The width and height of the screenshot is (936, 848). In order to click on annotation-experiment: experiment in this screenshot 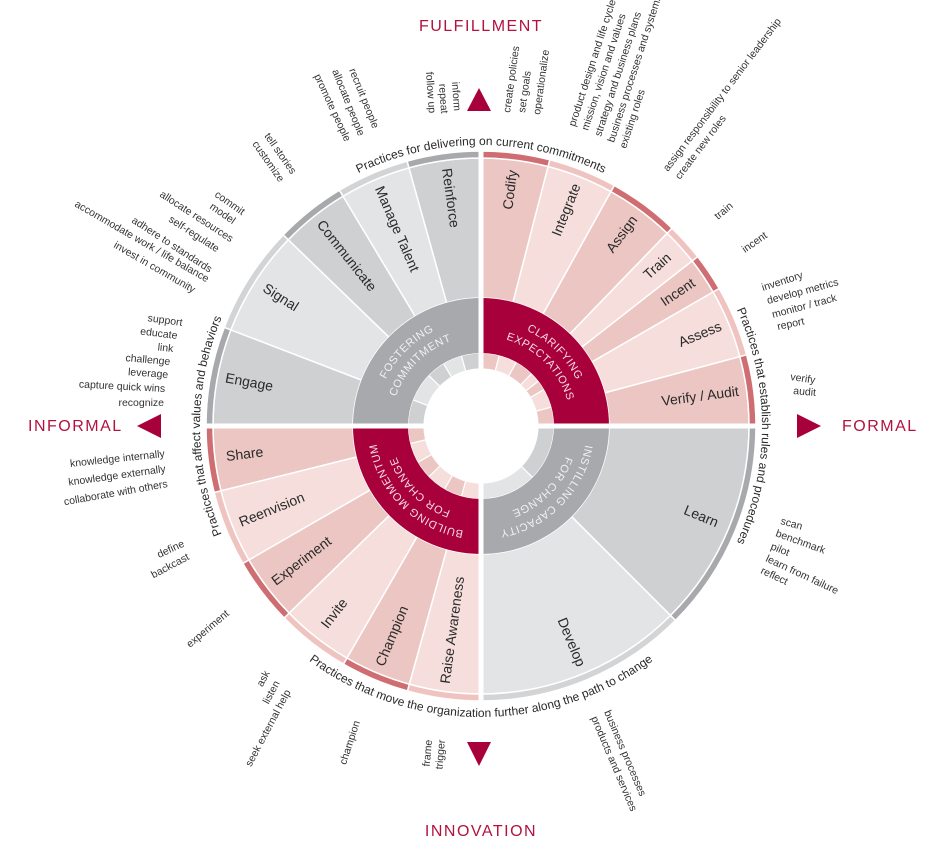, I will do `click(208, 629)`.